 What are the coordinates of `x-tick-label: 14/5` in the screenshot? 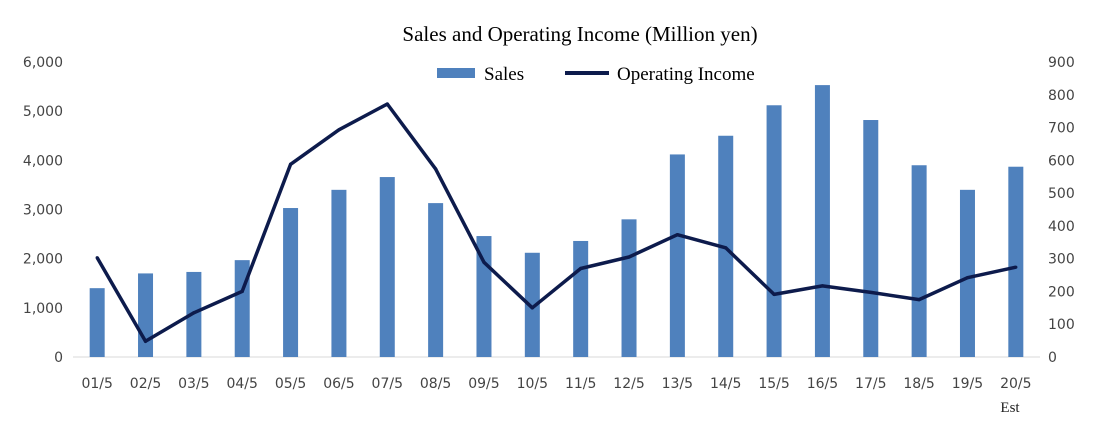 It's located at (725, 384).